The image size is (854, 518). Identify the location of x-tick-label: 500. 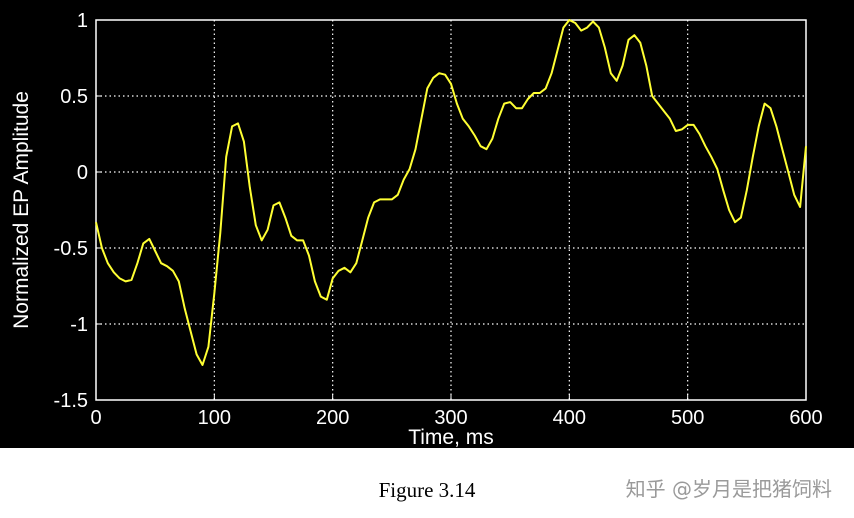
(687, 418).